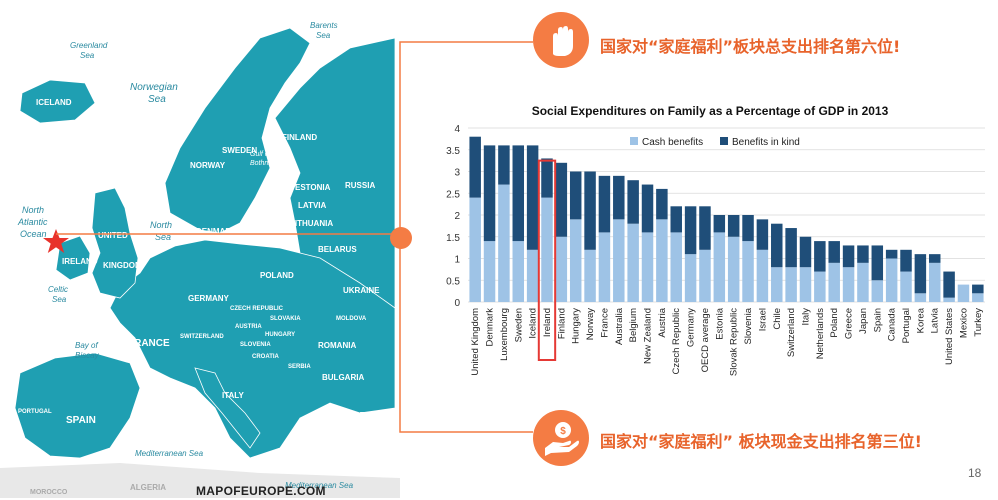  I want to click on y-tick-label: 1, so click(457, 260).